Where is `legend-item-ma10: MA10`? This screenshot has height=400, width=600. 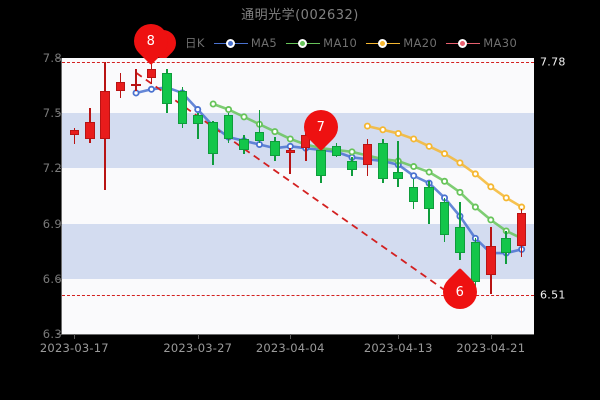
legend-item-ma10: MA10 is located at coordinates (321, 43).